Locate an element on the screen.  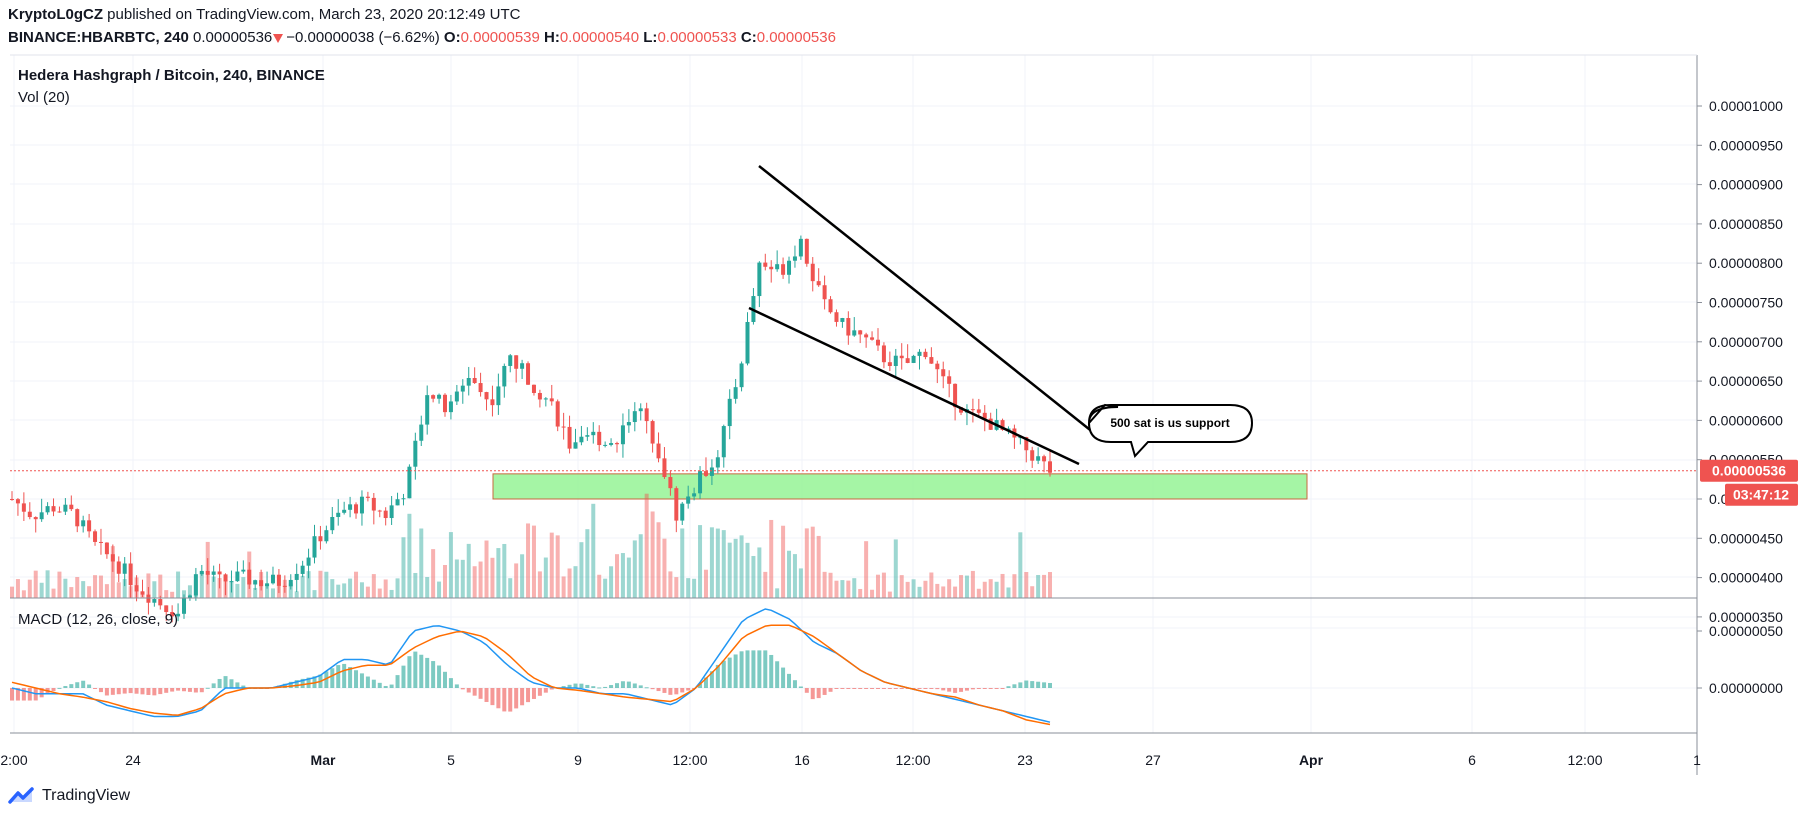
high-label: H: is located at coordinates (552, 37).